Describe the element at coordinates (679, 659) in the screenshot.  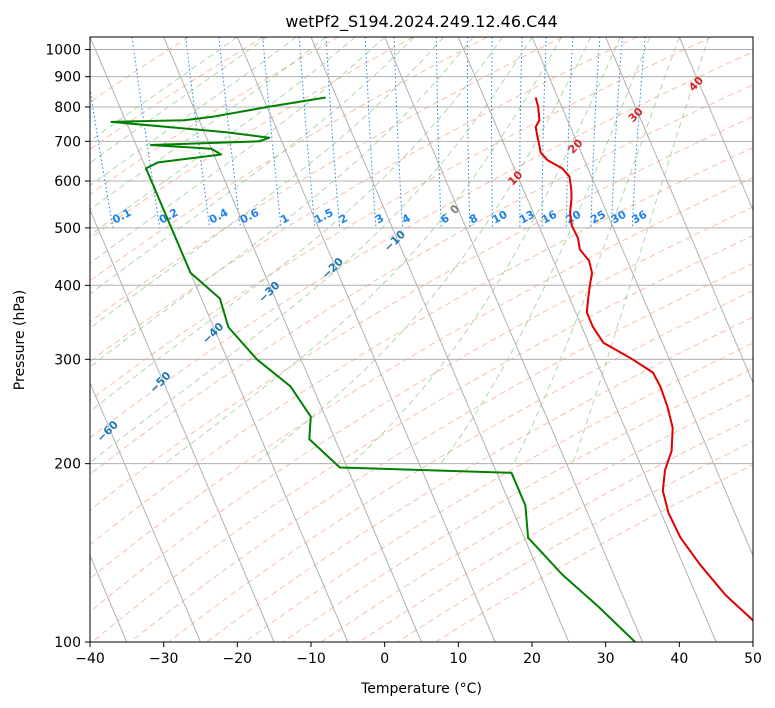
I see `x-tick-label: 40` at that location.